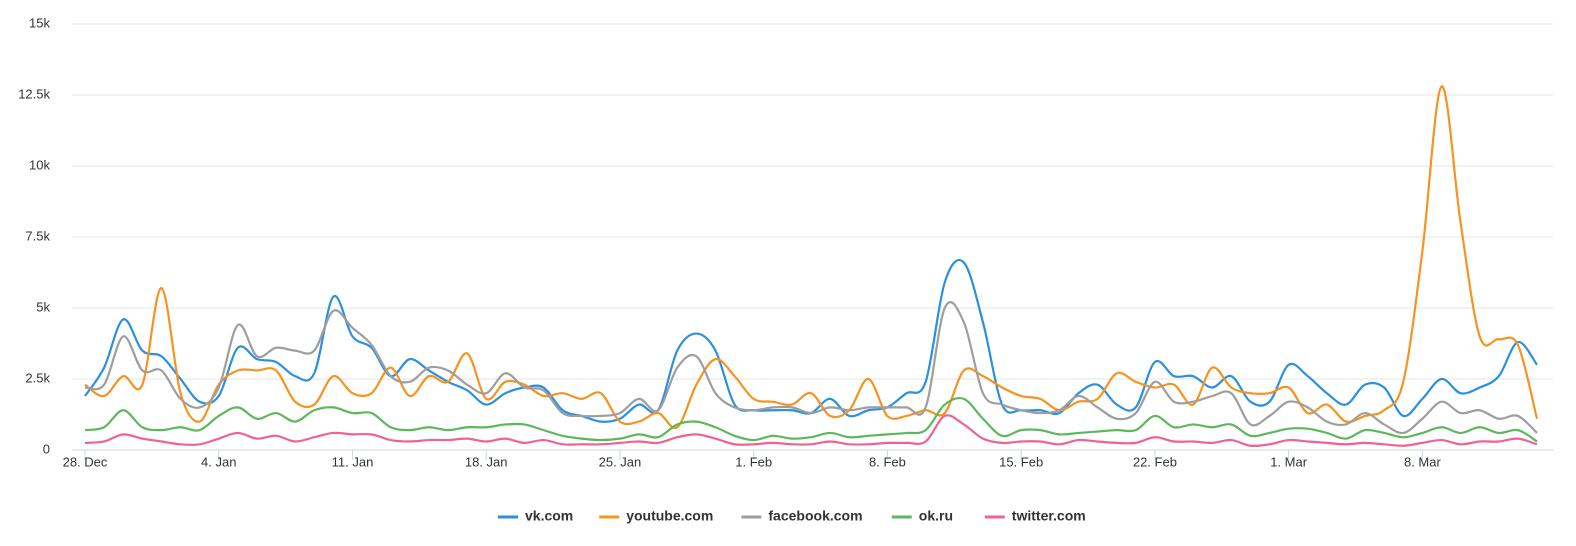 This screenshot has width=1576, height=546. Describe the element at coordinates (37, 235) in the screenshot. I see `y-tick-label: 7.5k` at that location.